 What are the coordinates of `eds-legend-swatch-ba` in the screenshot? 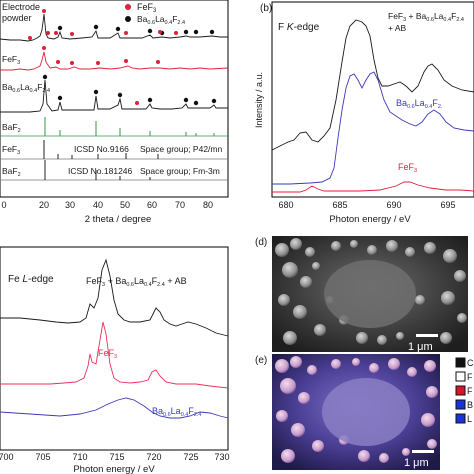 It's located at (460, 404).